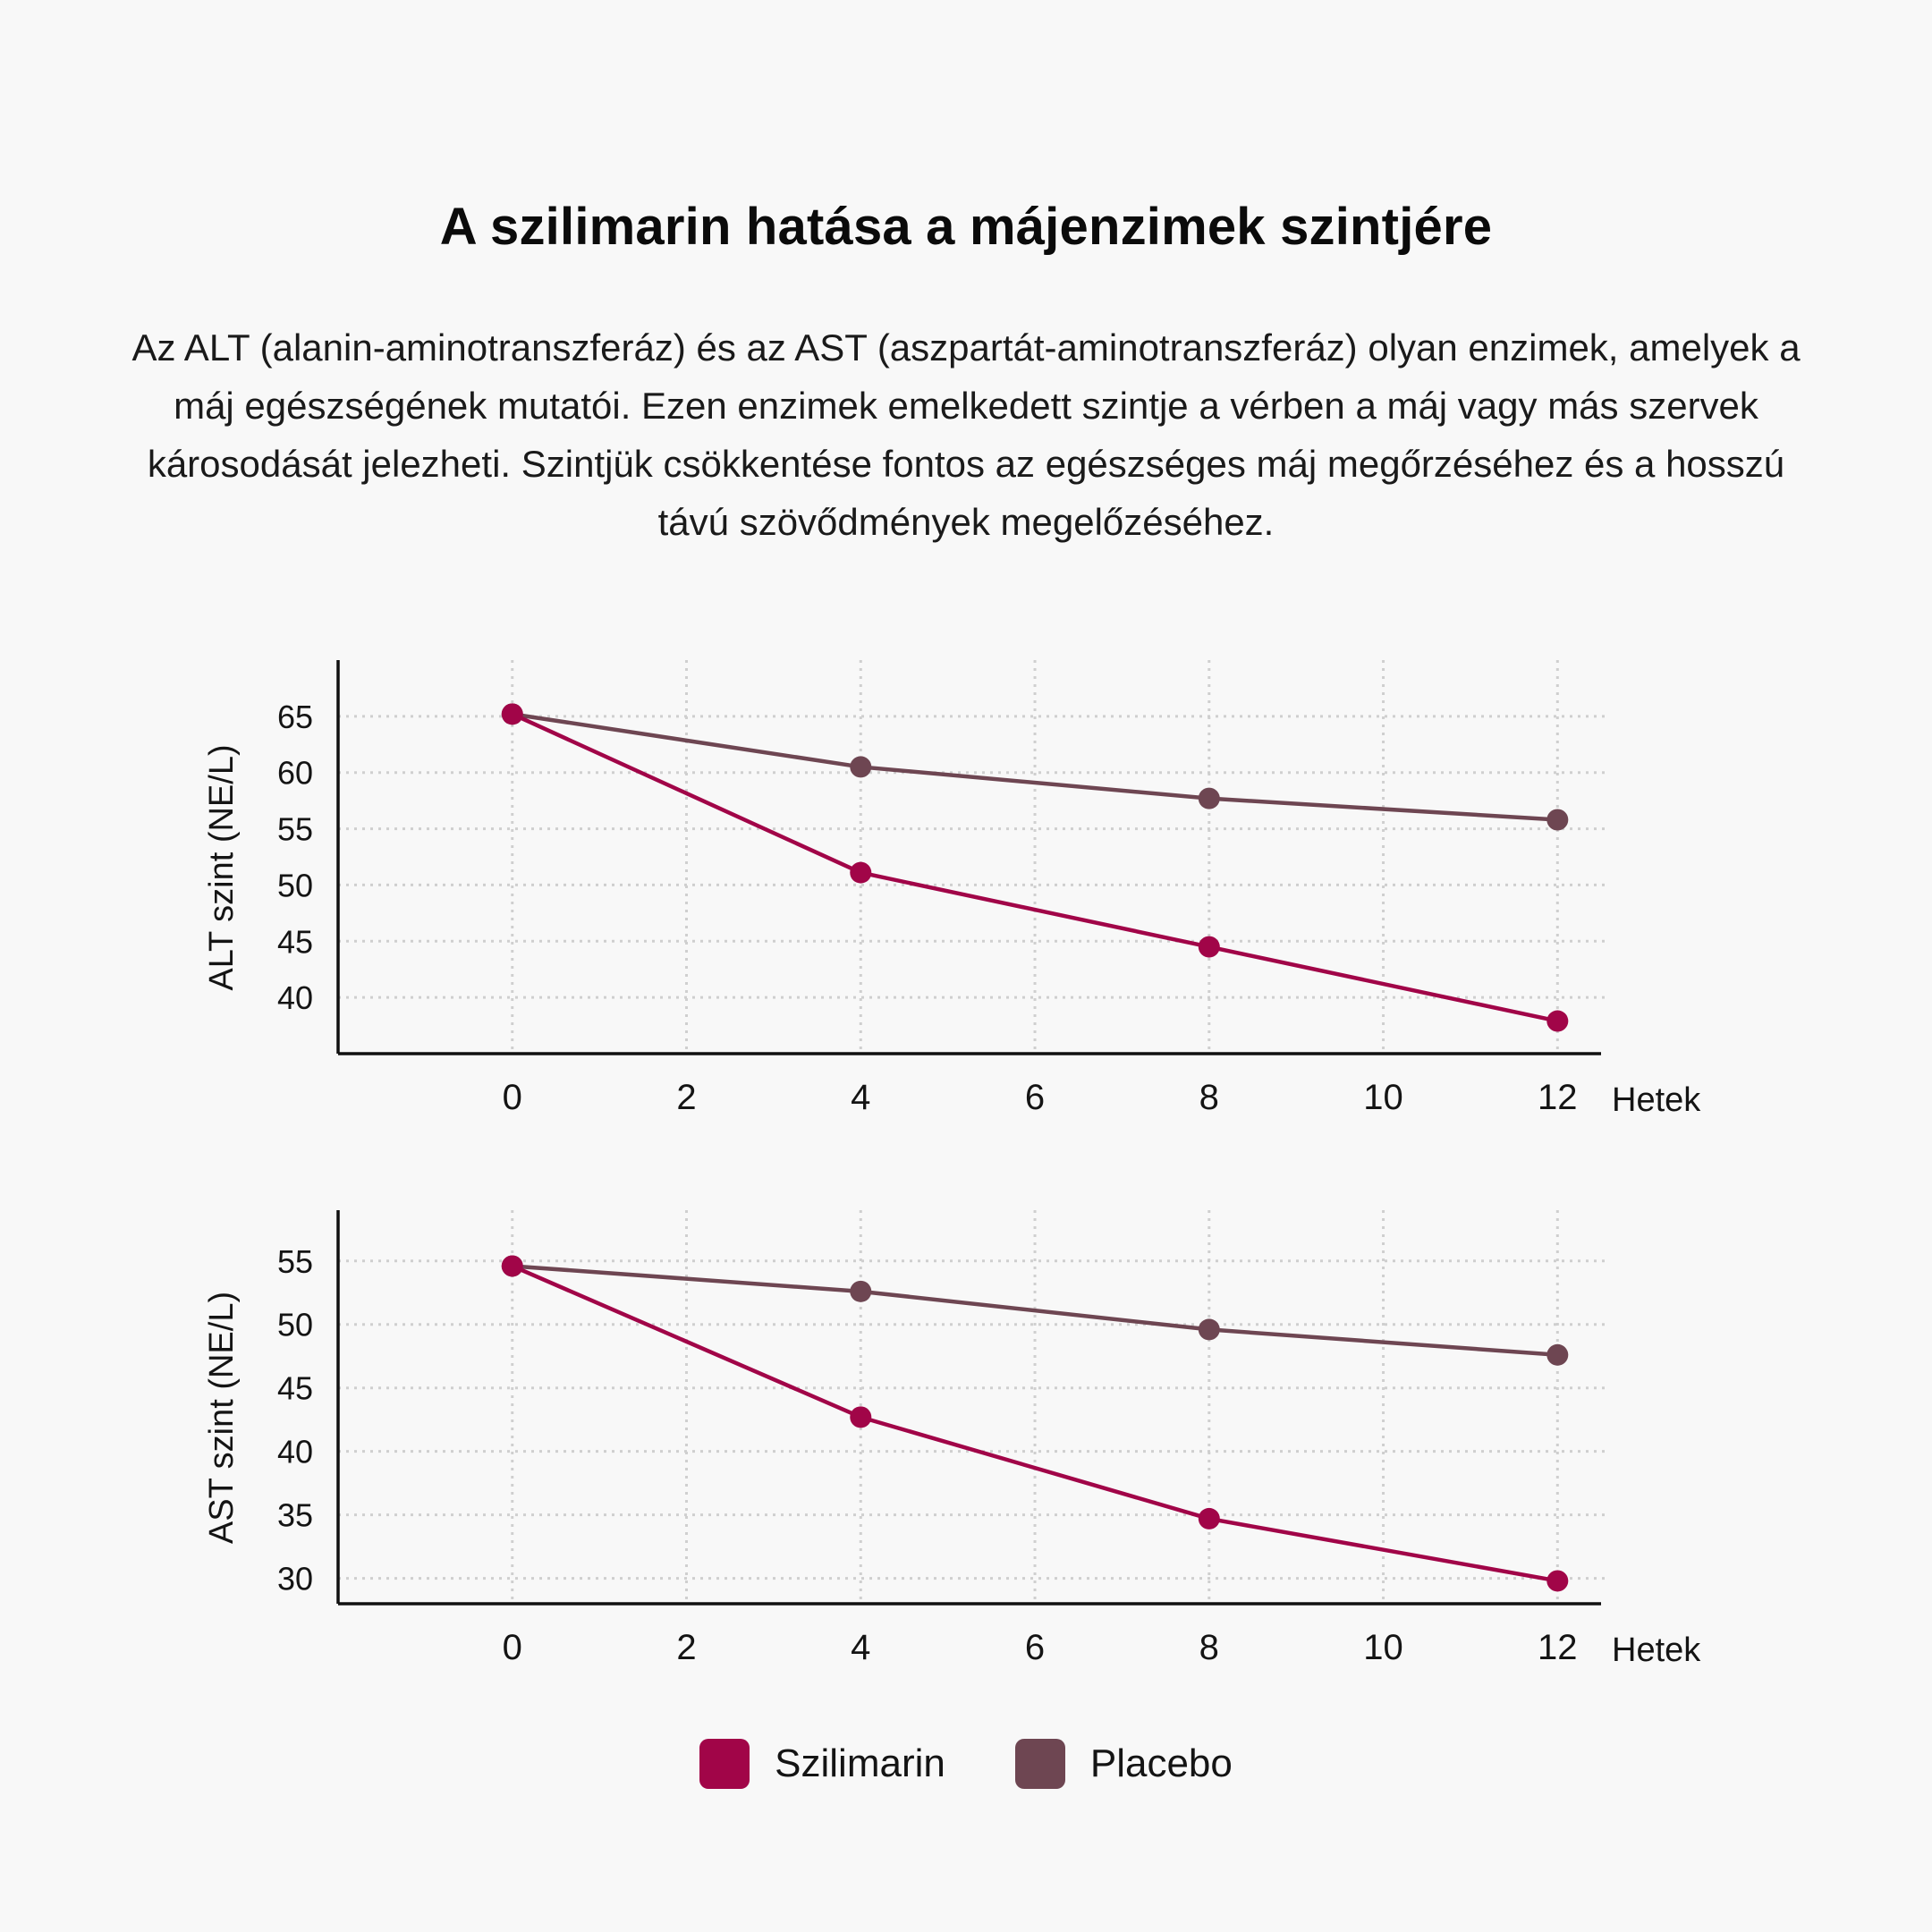 The image size is (1932, 1932). What do you see at coordinates (1034, 1423) in the screenshot?
I see `chart2-series-line-szilimarin` at bounding box center [1034, 1423].